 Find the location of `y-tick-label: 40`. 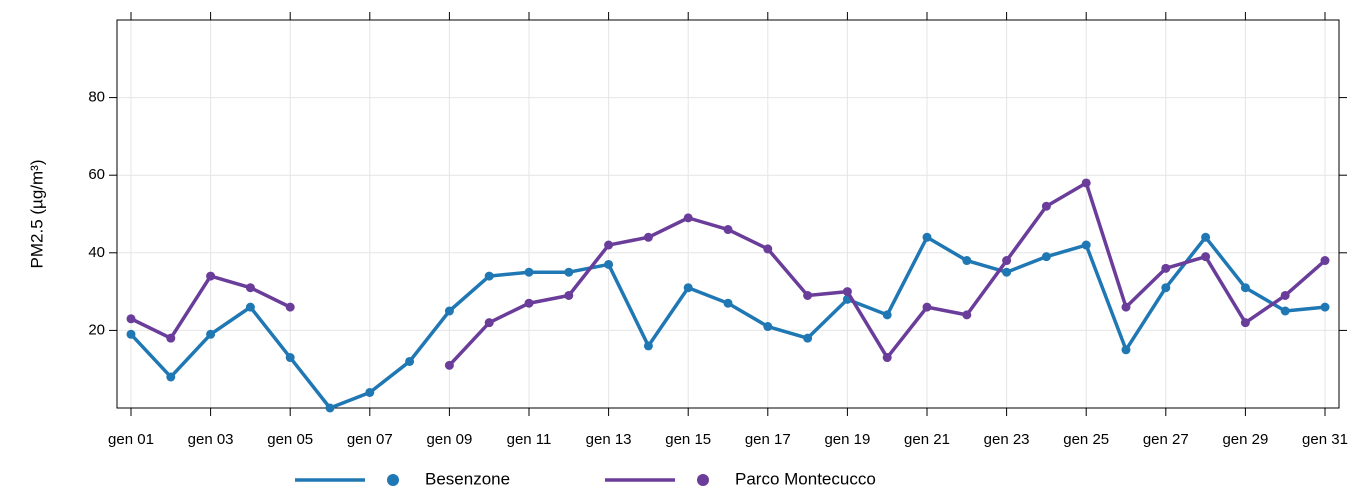

y-tick-label: 40 is located at coordinates (96, 252).